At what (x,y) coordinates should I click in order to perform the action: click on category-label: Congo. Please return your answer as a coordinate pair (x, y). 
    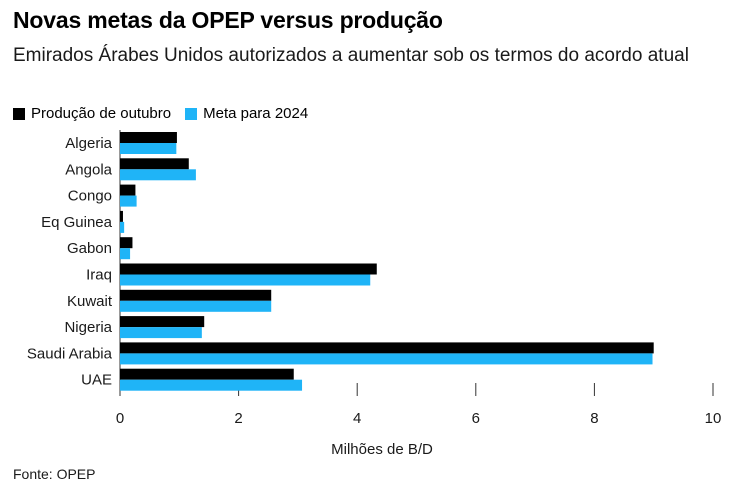
    Looking at the image, I should click on (90, 196).